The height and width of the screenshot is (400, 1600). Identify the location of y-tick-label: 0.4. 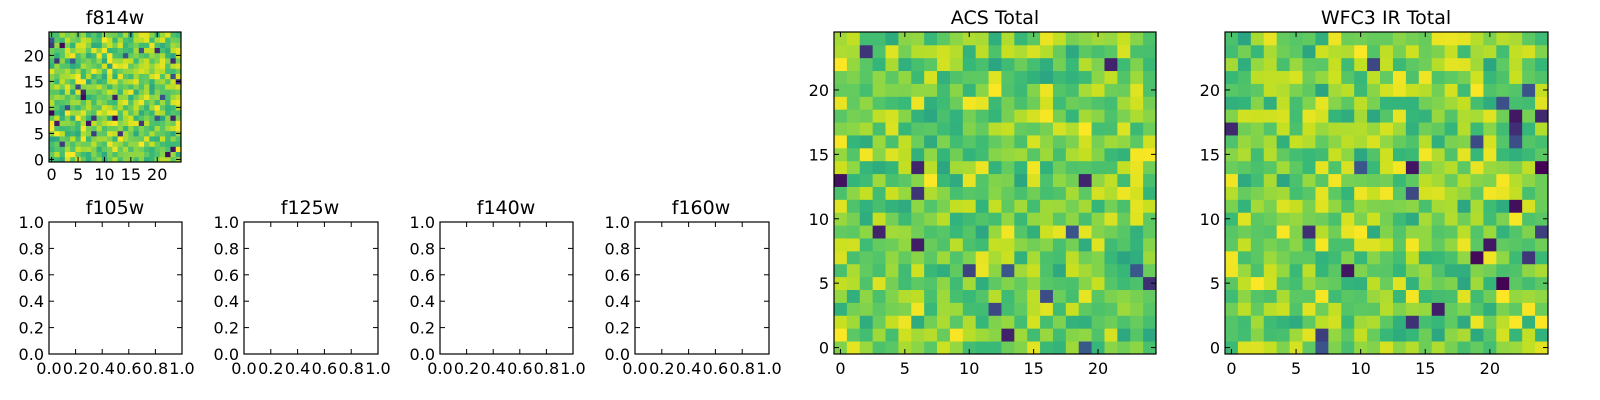
(422, 301).